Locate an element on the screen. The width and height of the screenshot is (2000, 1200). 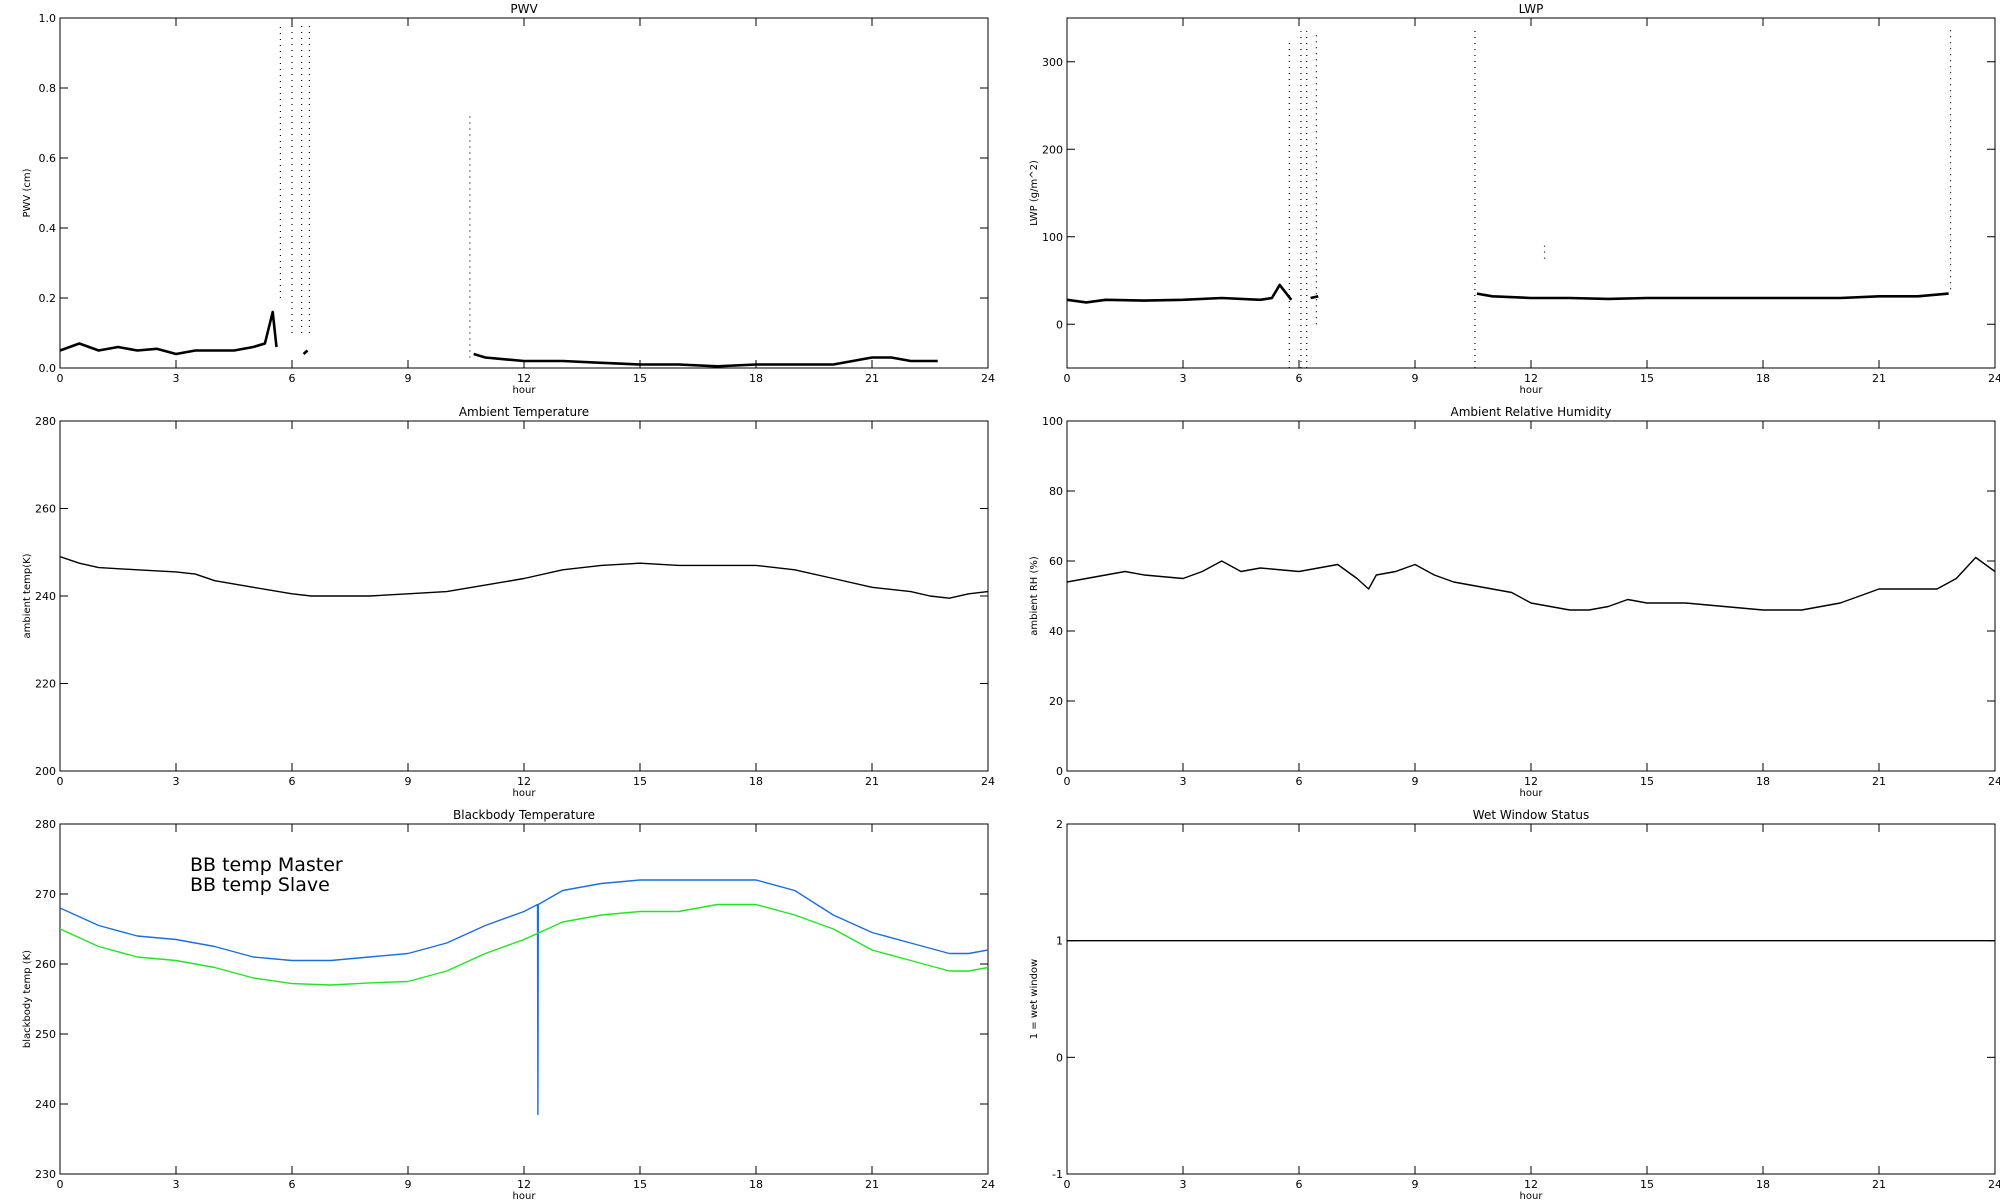
chart-title: Ambient Relative Humidity is located at coordinates (1531, 412).